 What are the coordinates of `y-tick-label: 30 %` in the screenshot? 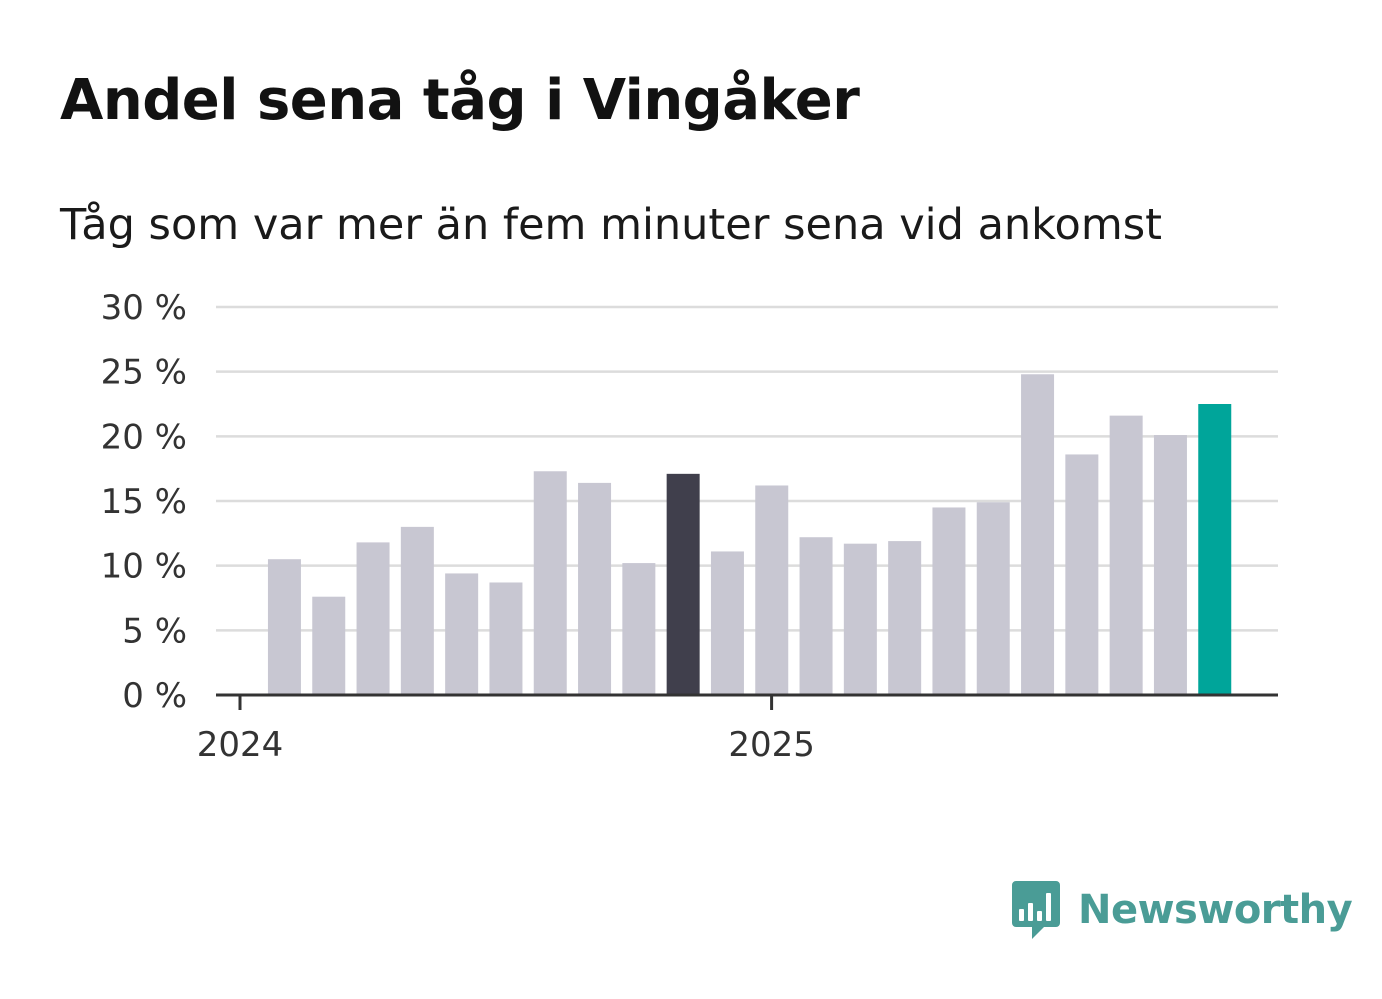 It's located at (144, 308).